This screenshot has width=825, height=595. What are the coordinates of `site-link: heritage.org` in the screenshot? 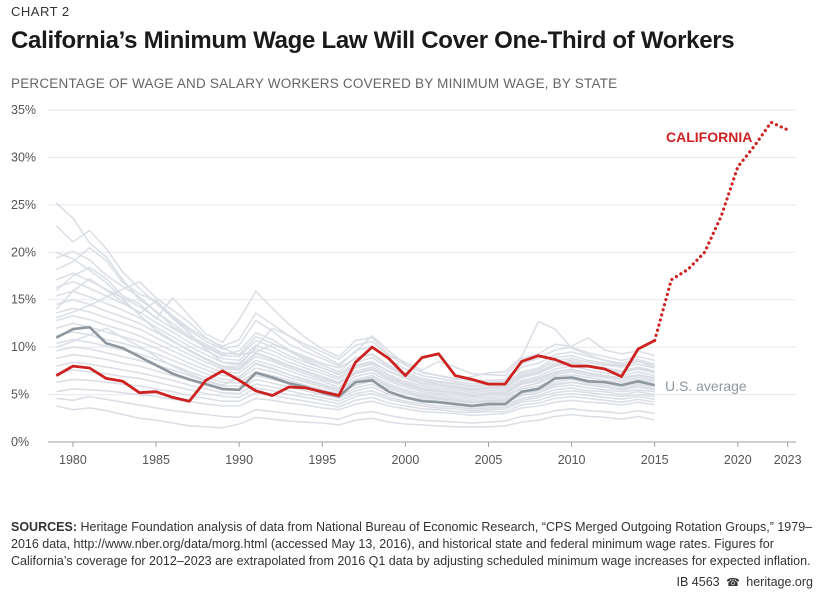 It's located at (779, 582).